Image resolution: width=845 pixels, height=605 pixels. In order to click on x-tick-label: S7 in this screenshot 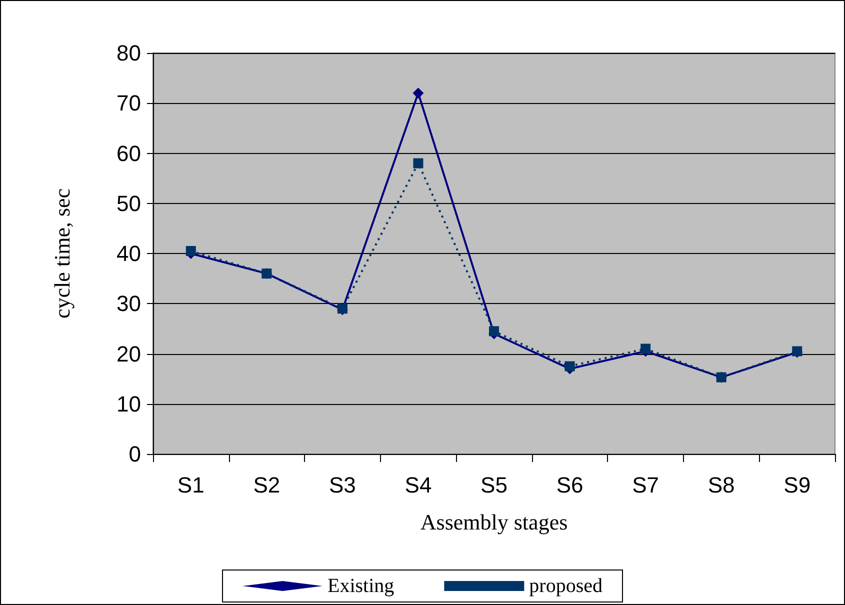, I will do `click(646, 485)`.